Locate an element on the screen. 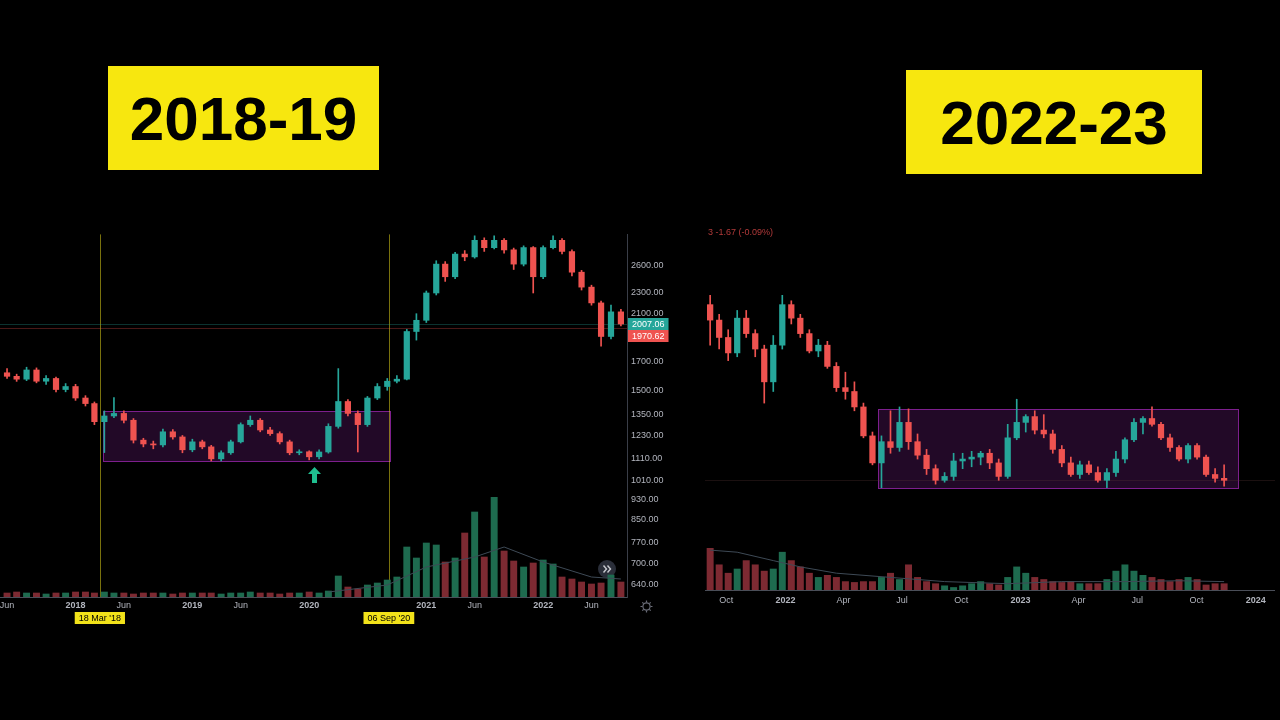 Image resolution: width=1280 pixels, height=720 pixels. y-tick-label: 1350.00 is located at coordinates (647, 413).